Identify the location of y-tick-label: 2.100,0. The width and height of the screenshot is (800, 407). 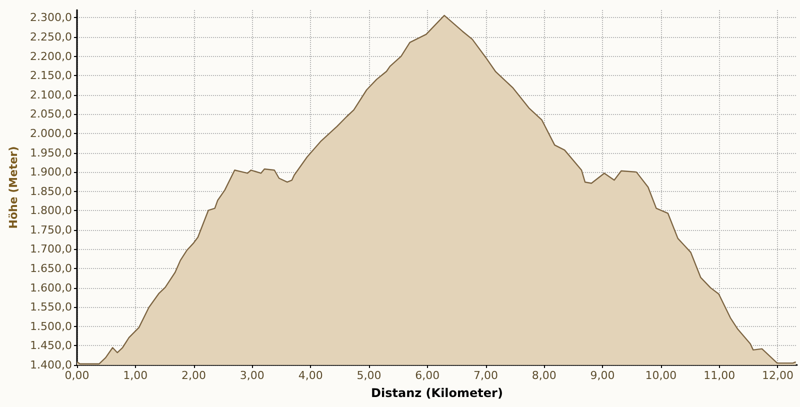
(51, 95).